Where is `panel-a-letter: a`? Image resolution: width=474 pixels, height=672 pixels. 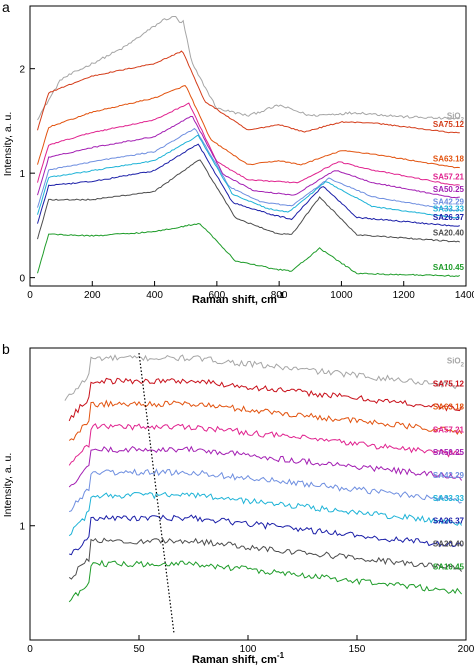
panel-a-letter: a is located at coordinates (6, 7).